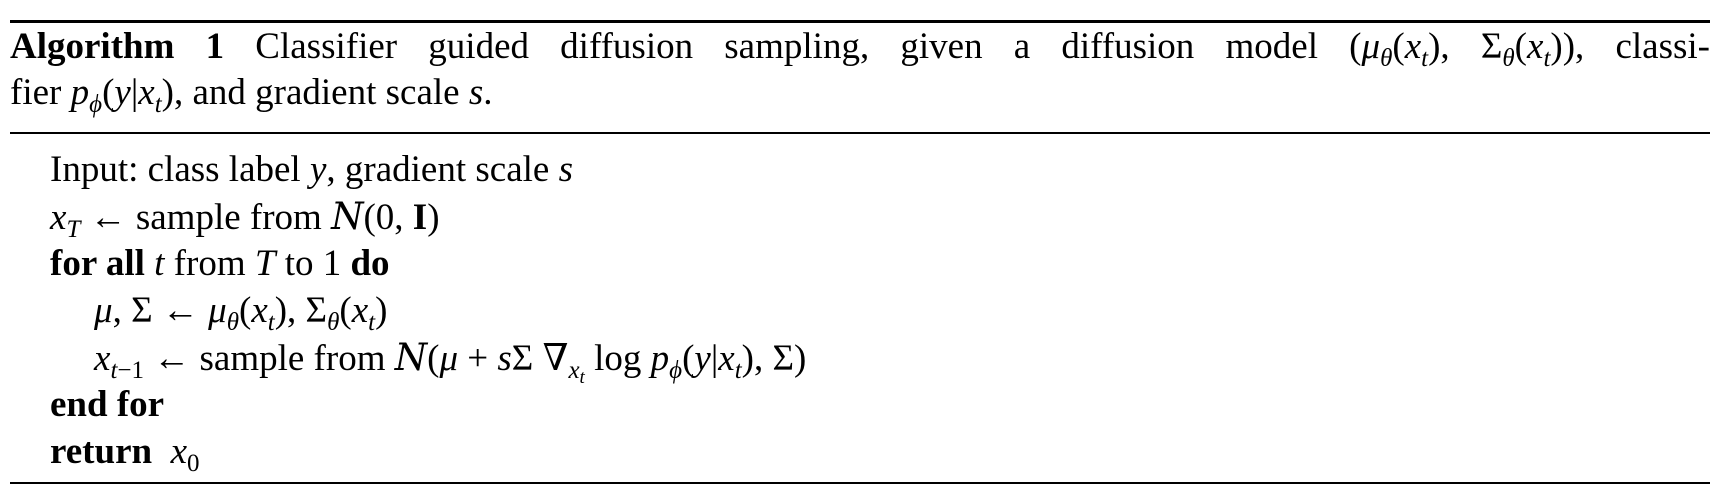  I want to click on step-end-for: end for, so click(428, 404).